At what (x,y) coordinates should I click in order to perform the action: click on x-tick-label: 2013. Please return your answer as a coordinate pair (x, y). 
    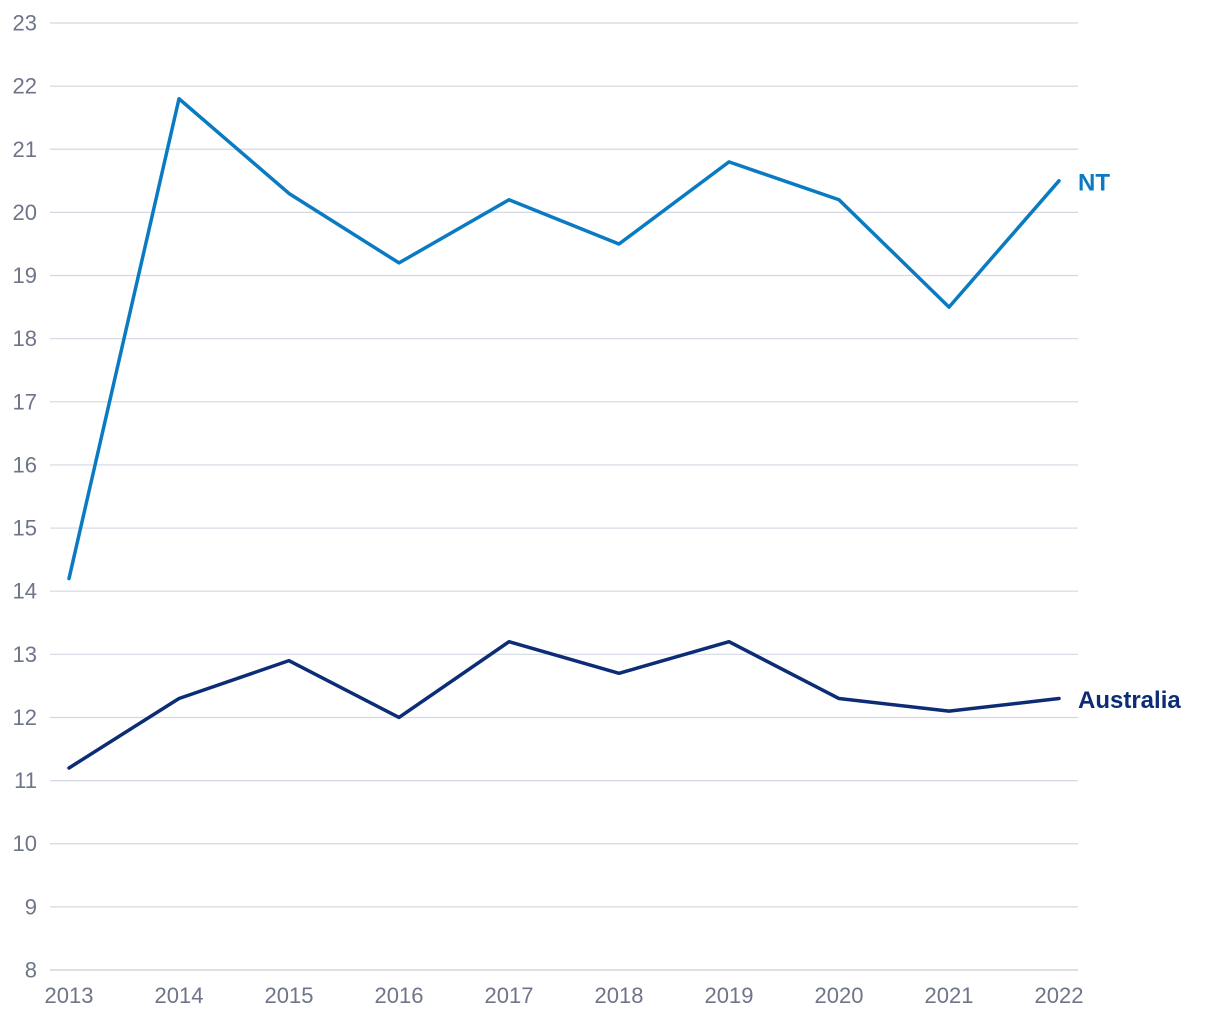
    Looking at the image, I should click on (69, 995).